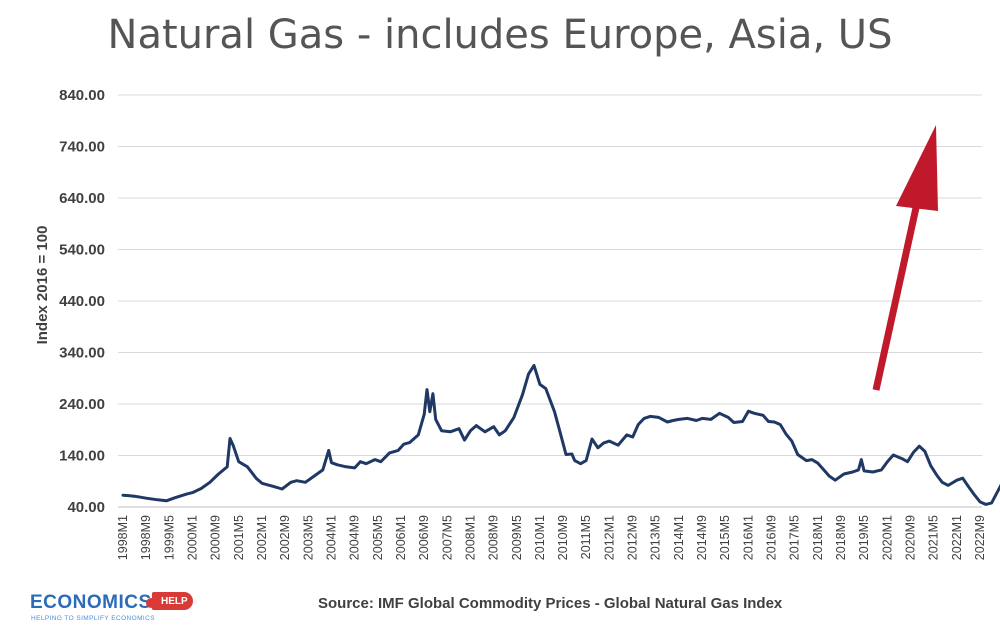  What do you see at coordinates (609, 537) in the screenshot?
I see `x-tick-label: 2012M1` at bounding box center [609, 537].